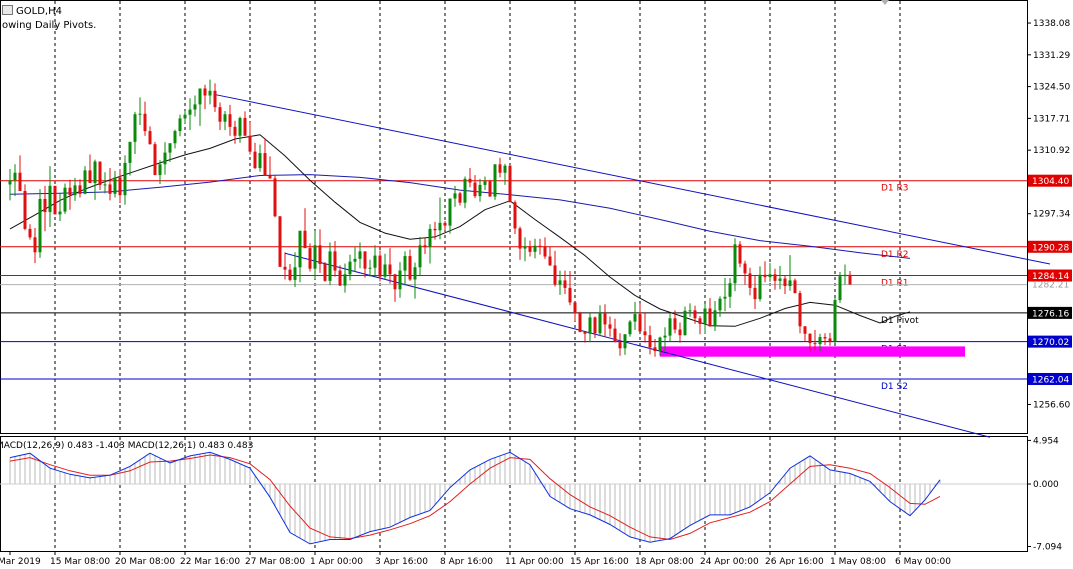 The image size is (1073, 569). What do you see at coordinates (1051, 151) in the screenshot?
I see `price-tick-label: 1310.92` at bounding box center [1051, 151].